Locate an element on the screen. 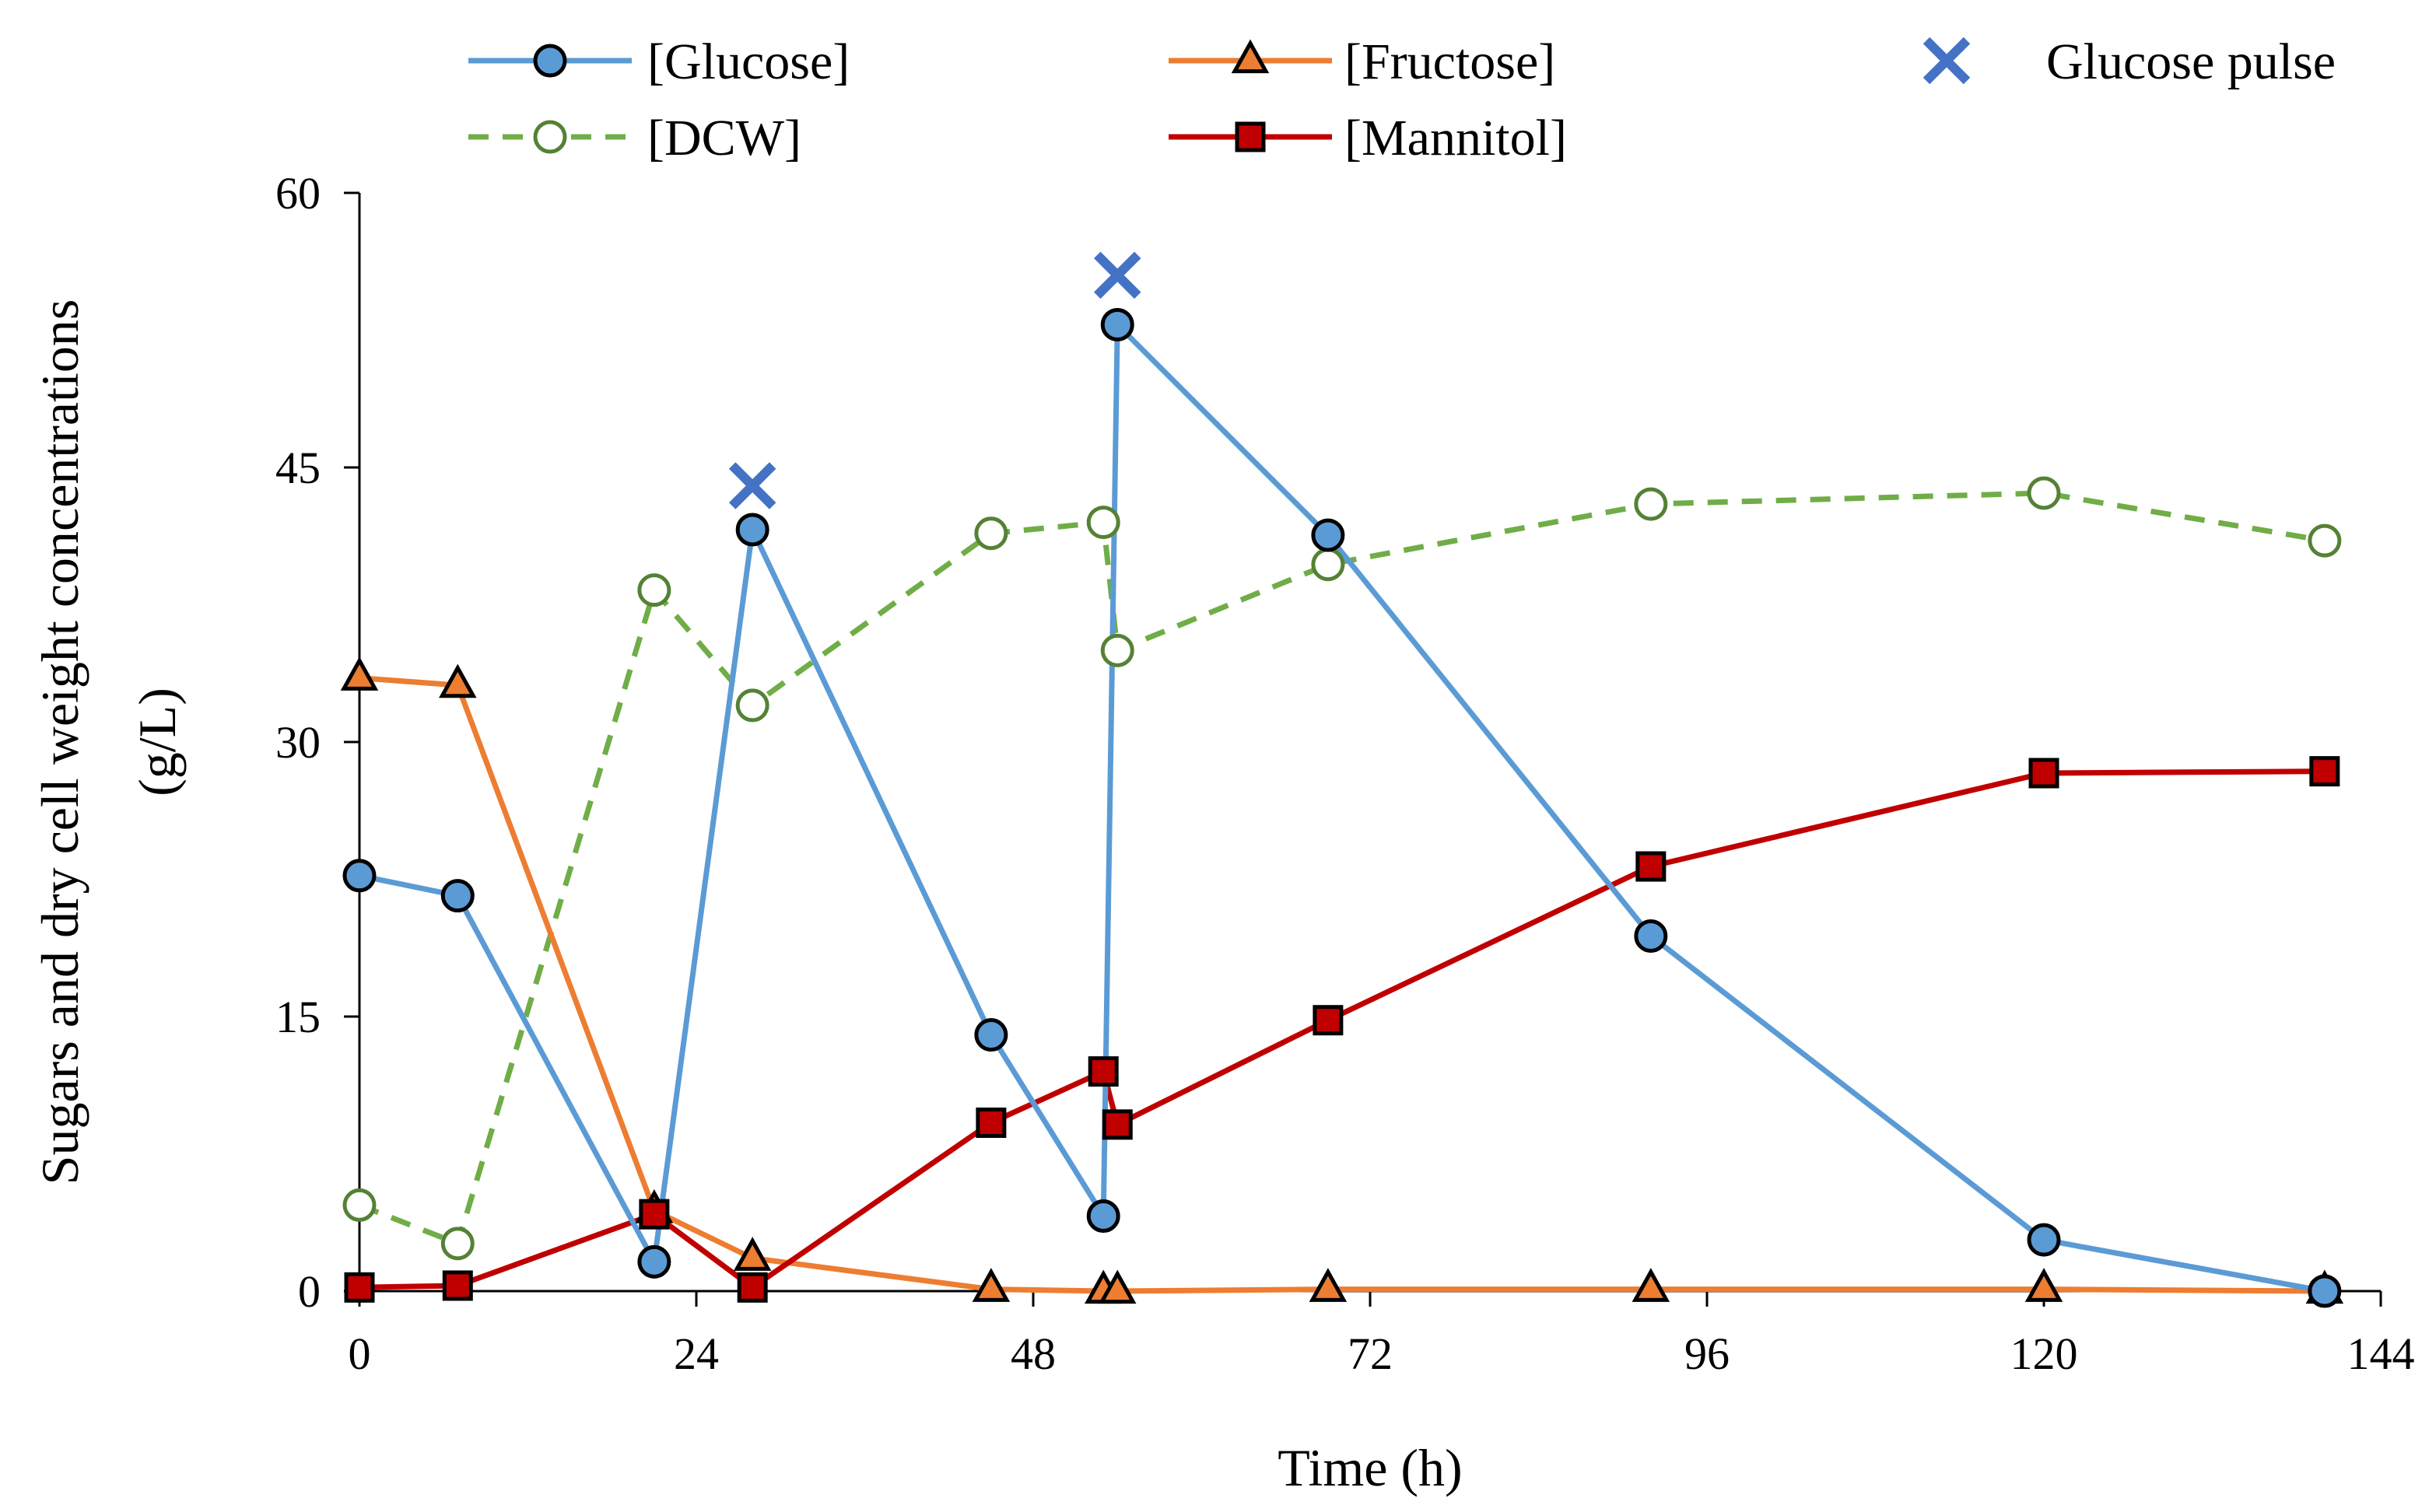  legend-label-dcw: [DCW] is located at coordinates (724, 138).